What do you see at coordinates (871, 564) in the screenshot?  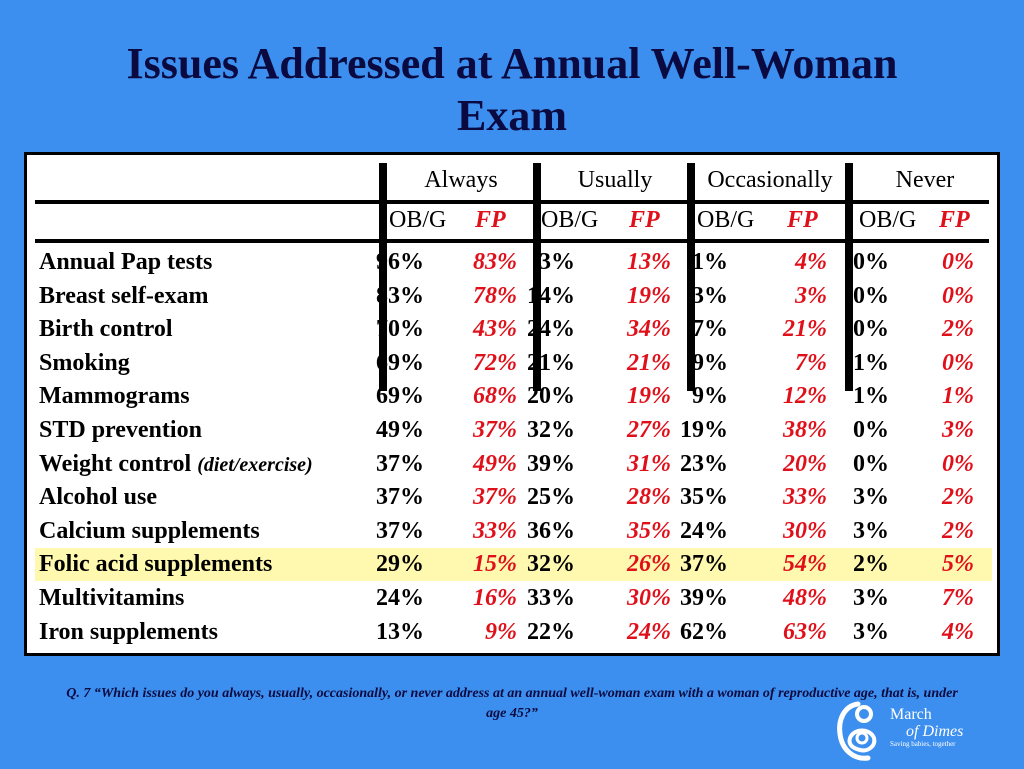 I see `obg-value: 2%` at bounding box center [871, 564].